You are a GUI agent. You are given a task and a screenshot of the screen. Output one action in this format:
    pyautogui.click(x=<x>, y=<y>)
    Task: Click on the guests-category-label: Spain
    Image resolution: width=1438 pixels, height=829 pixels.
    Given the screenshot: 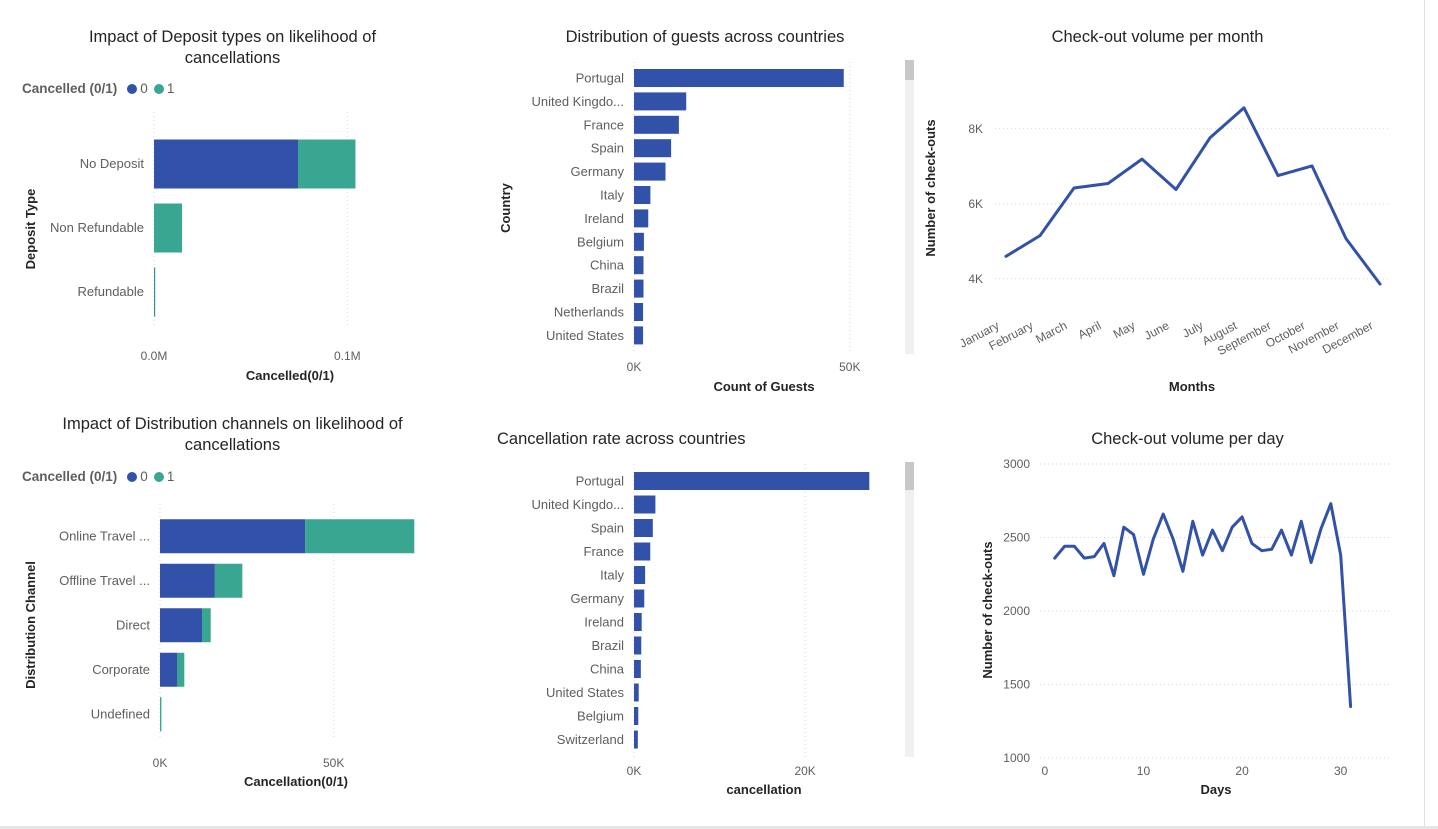 What is the action you would take?
    pyautogui.click(x=607, y=148)
    